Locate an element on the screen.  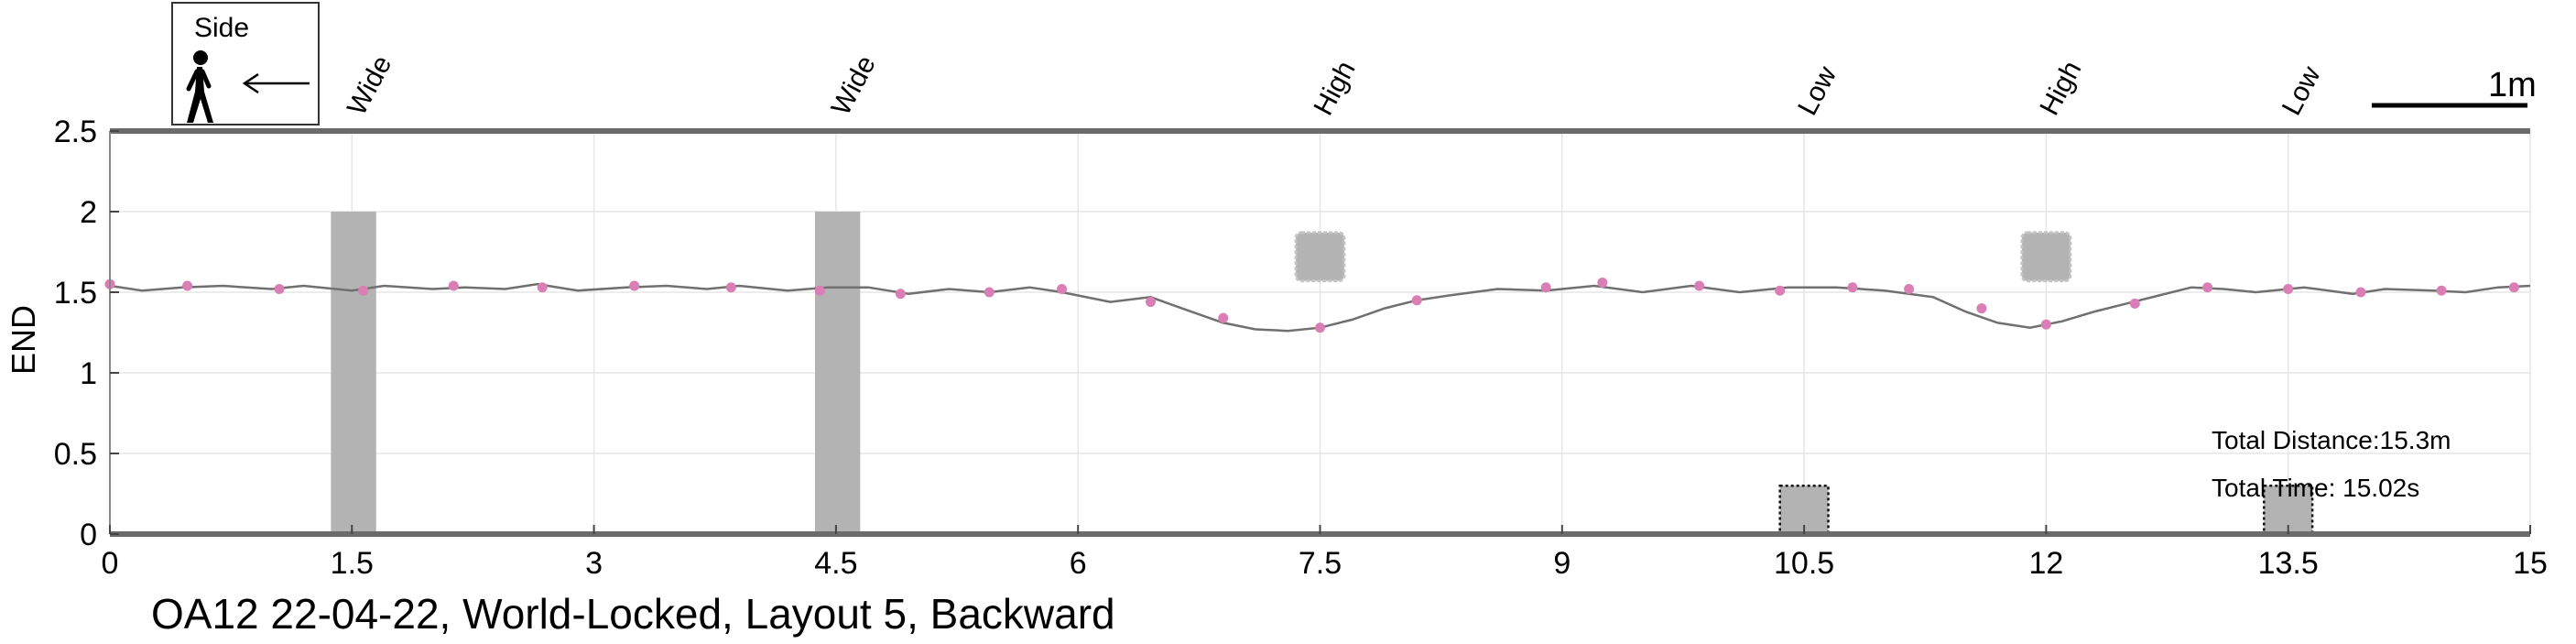
x-tick-label: 1.5 is located at coordinates (352, 563).